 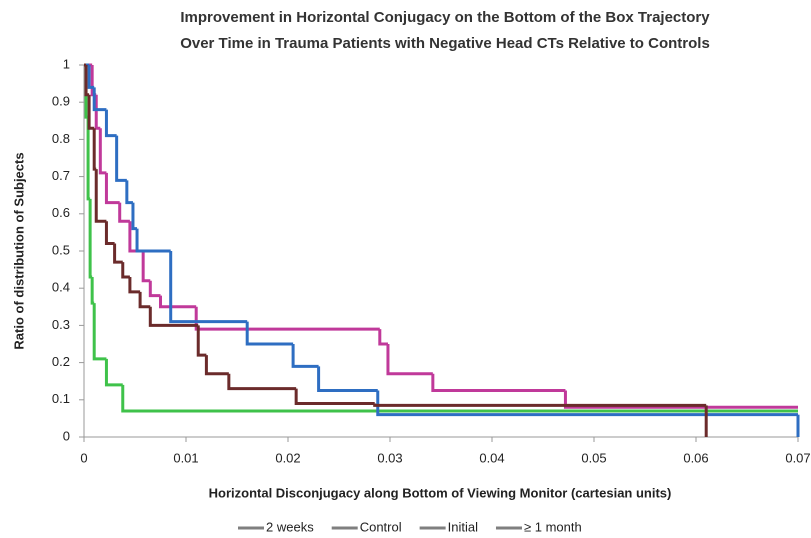 What do you see at coordinates (61, 138) in the screenshot?
I see `y-tick-label: 0.8` at bounding box center [61, 138].